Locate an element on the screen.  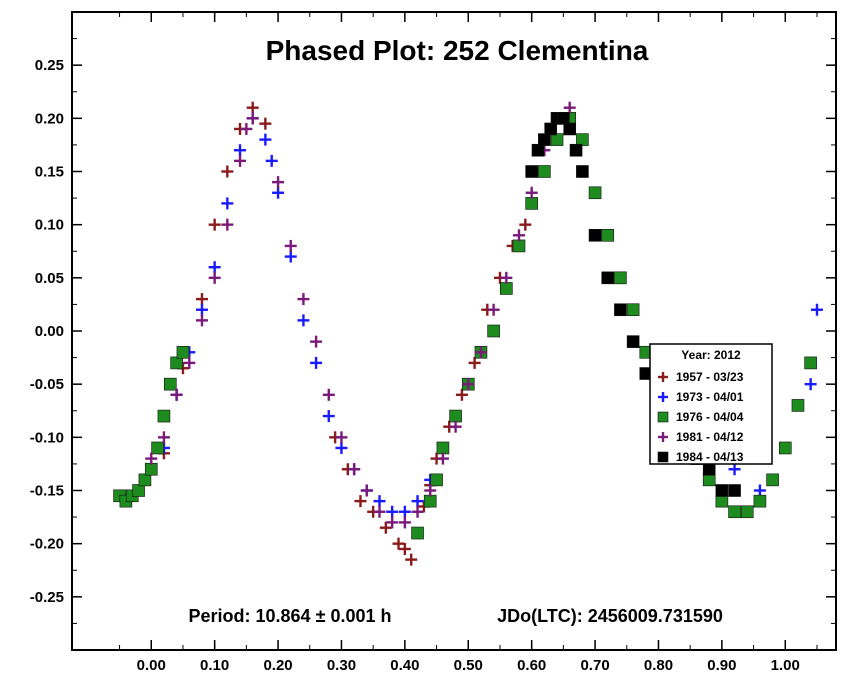
x-tick-label: 0.30 is located at coordinates (341, 665).